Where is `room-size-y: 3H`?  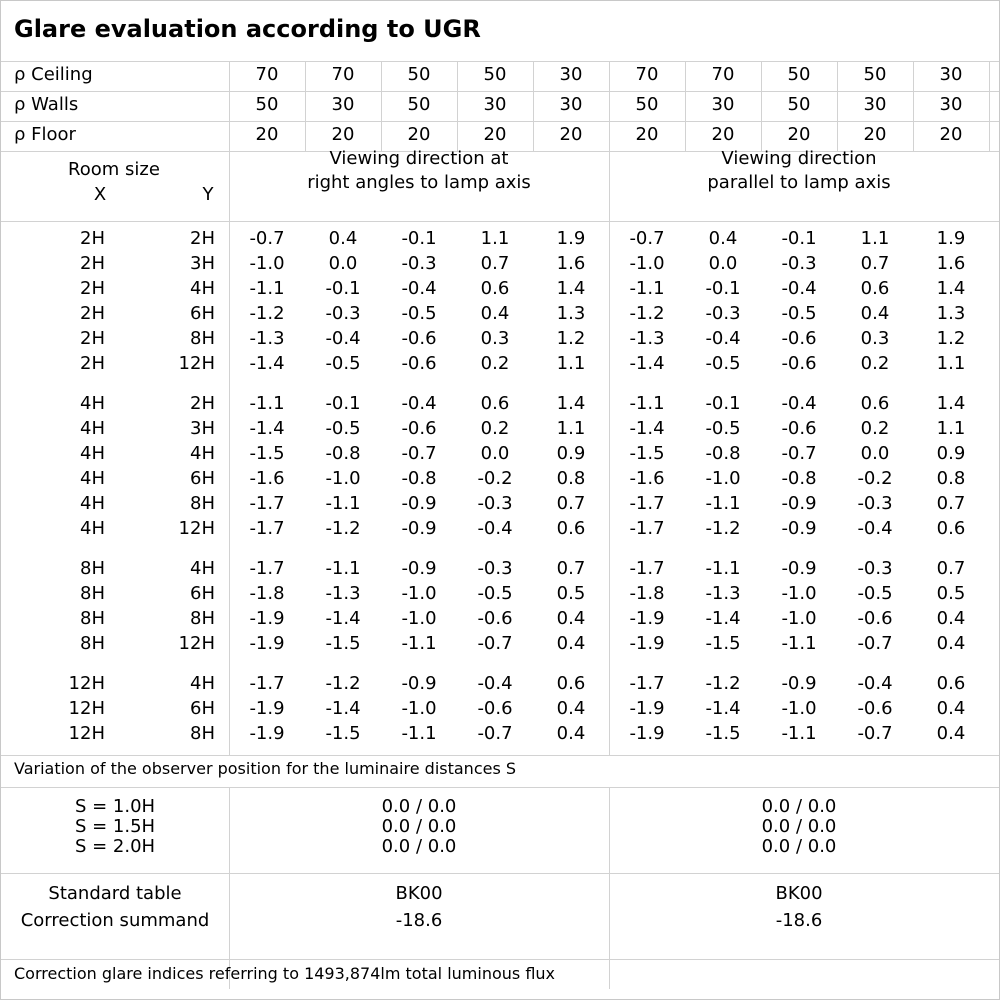
room-size-y: 3H is located at coordinates (202, 263).